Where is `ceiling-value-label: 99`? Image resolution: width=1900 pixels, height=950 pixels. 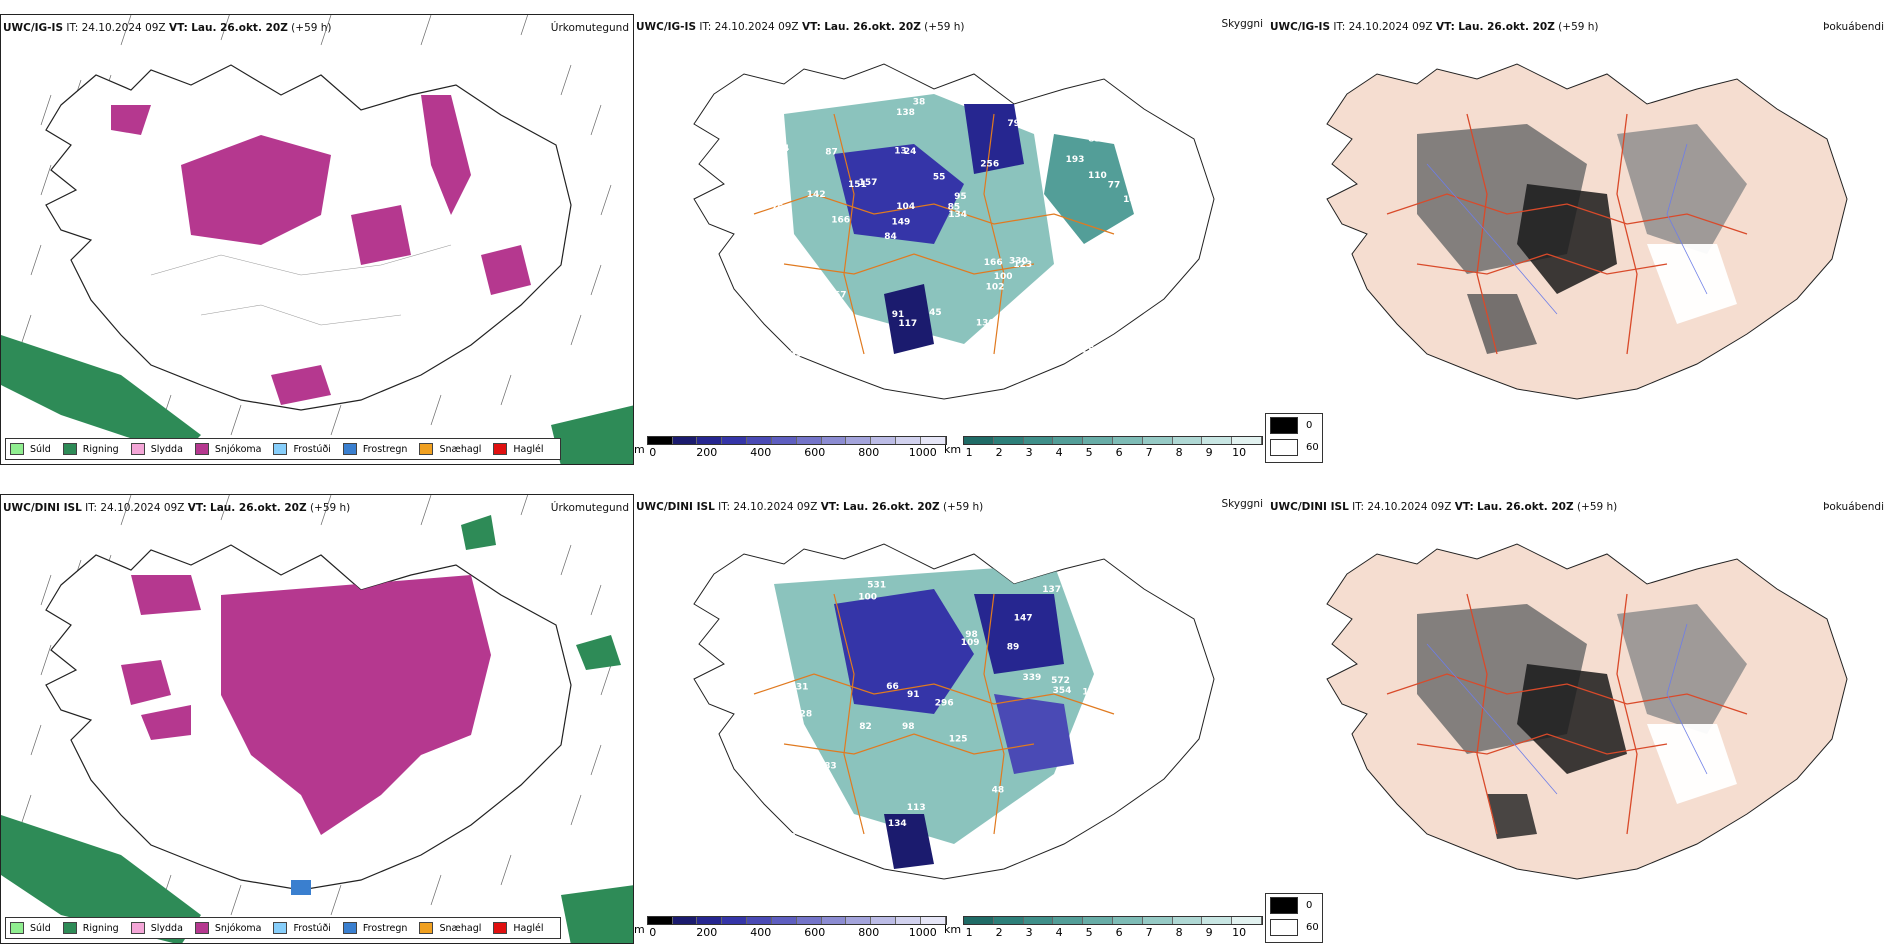
ceiling-value-label: 99 is located at coordinates (818, 313).